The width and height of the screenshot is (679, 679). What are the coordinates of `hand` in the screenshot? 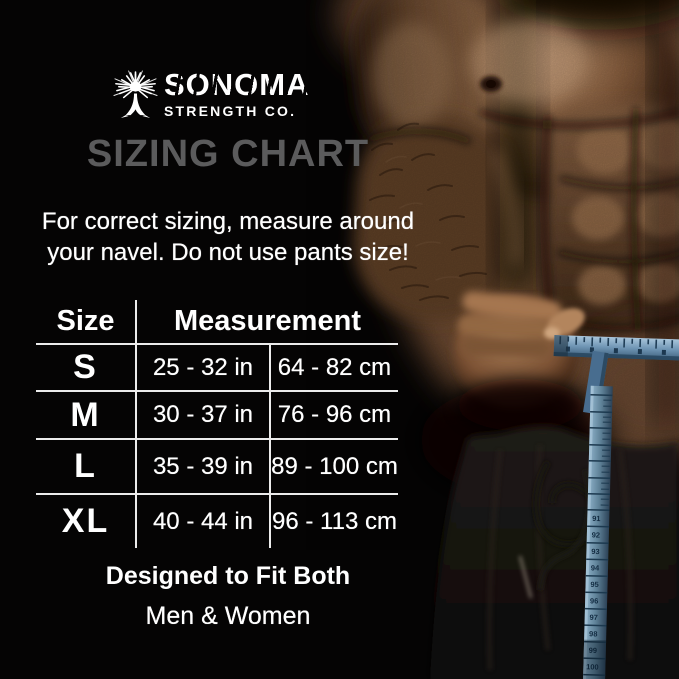 It's located at (519, 361).